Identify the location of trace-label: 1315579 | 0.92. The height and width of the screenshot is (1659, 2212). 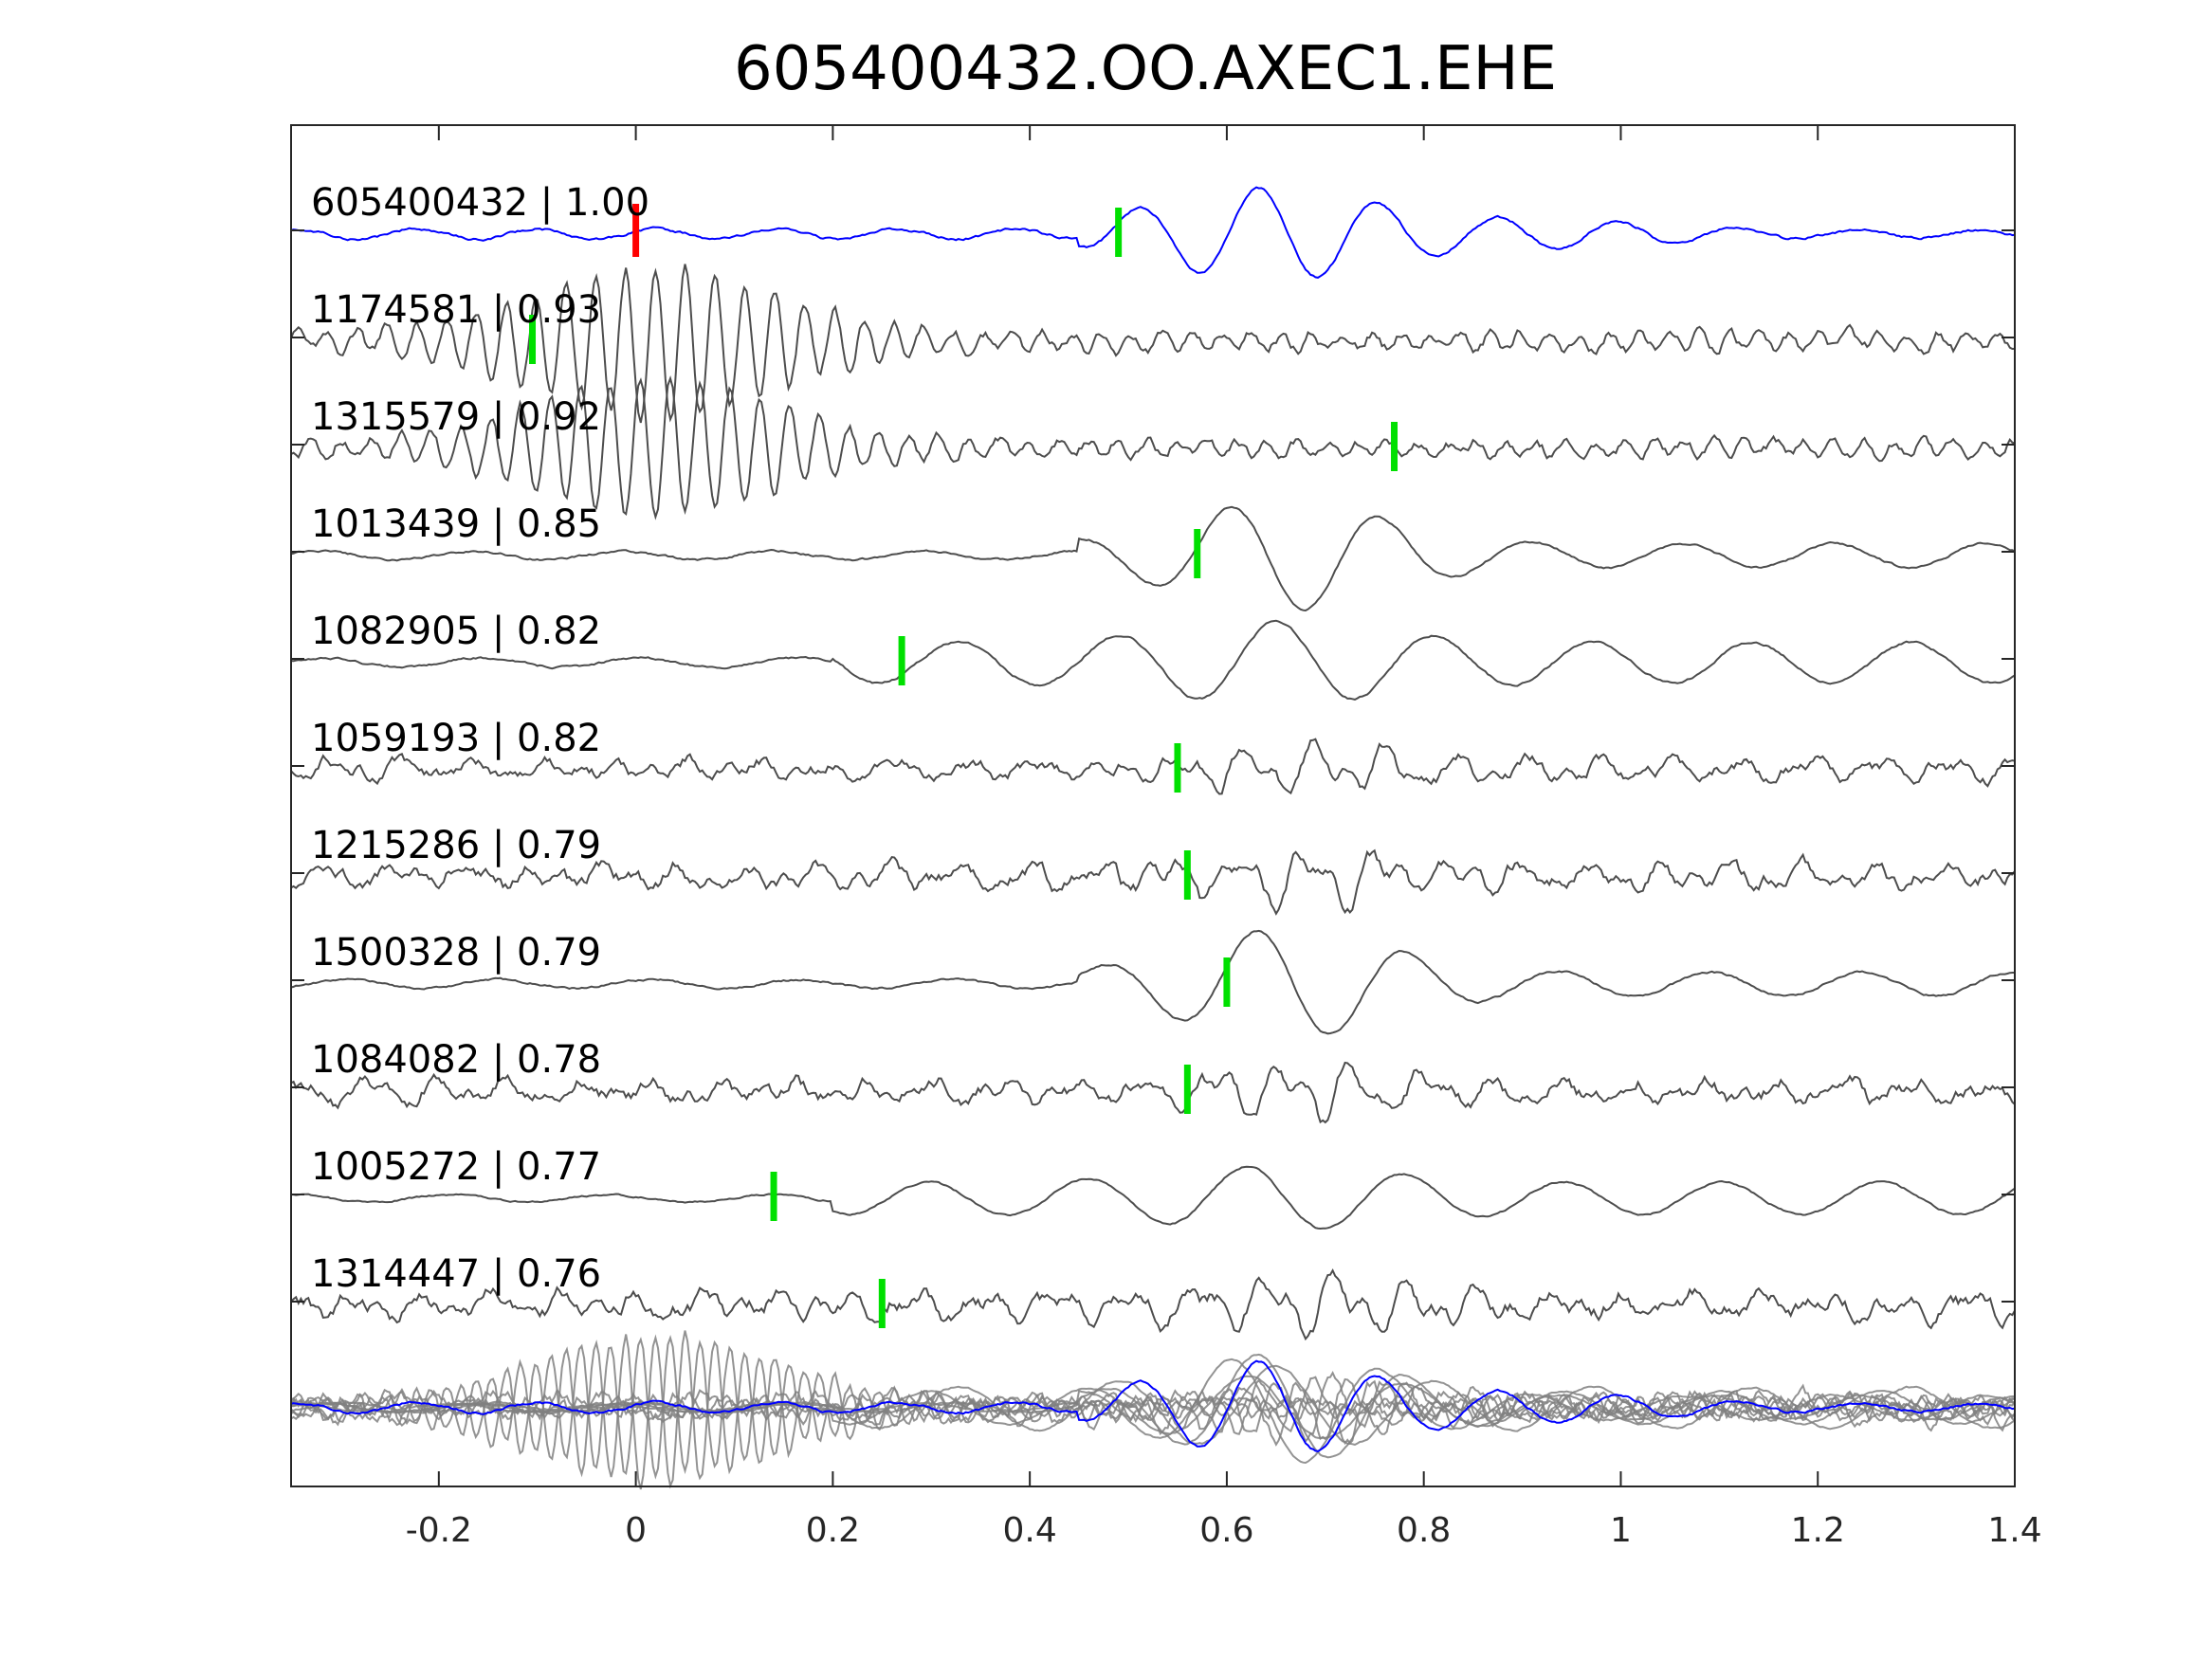
(456, 417).